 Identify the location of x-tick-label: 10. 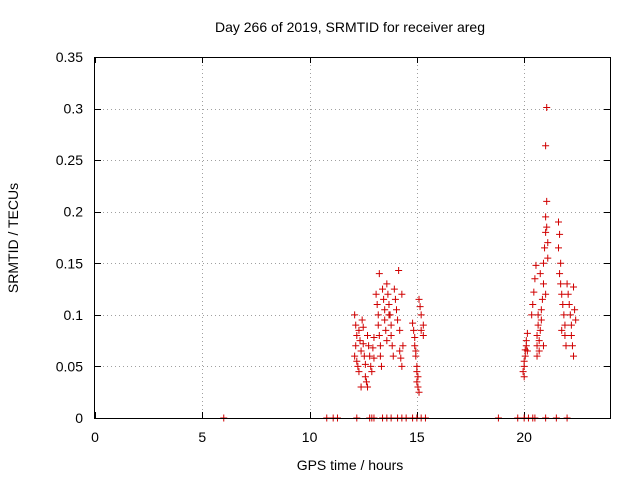
(310, 437).